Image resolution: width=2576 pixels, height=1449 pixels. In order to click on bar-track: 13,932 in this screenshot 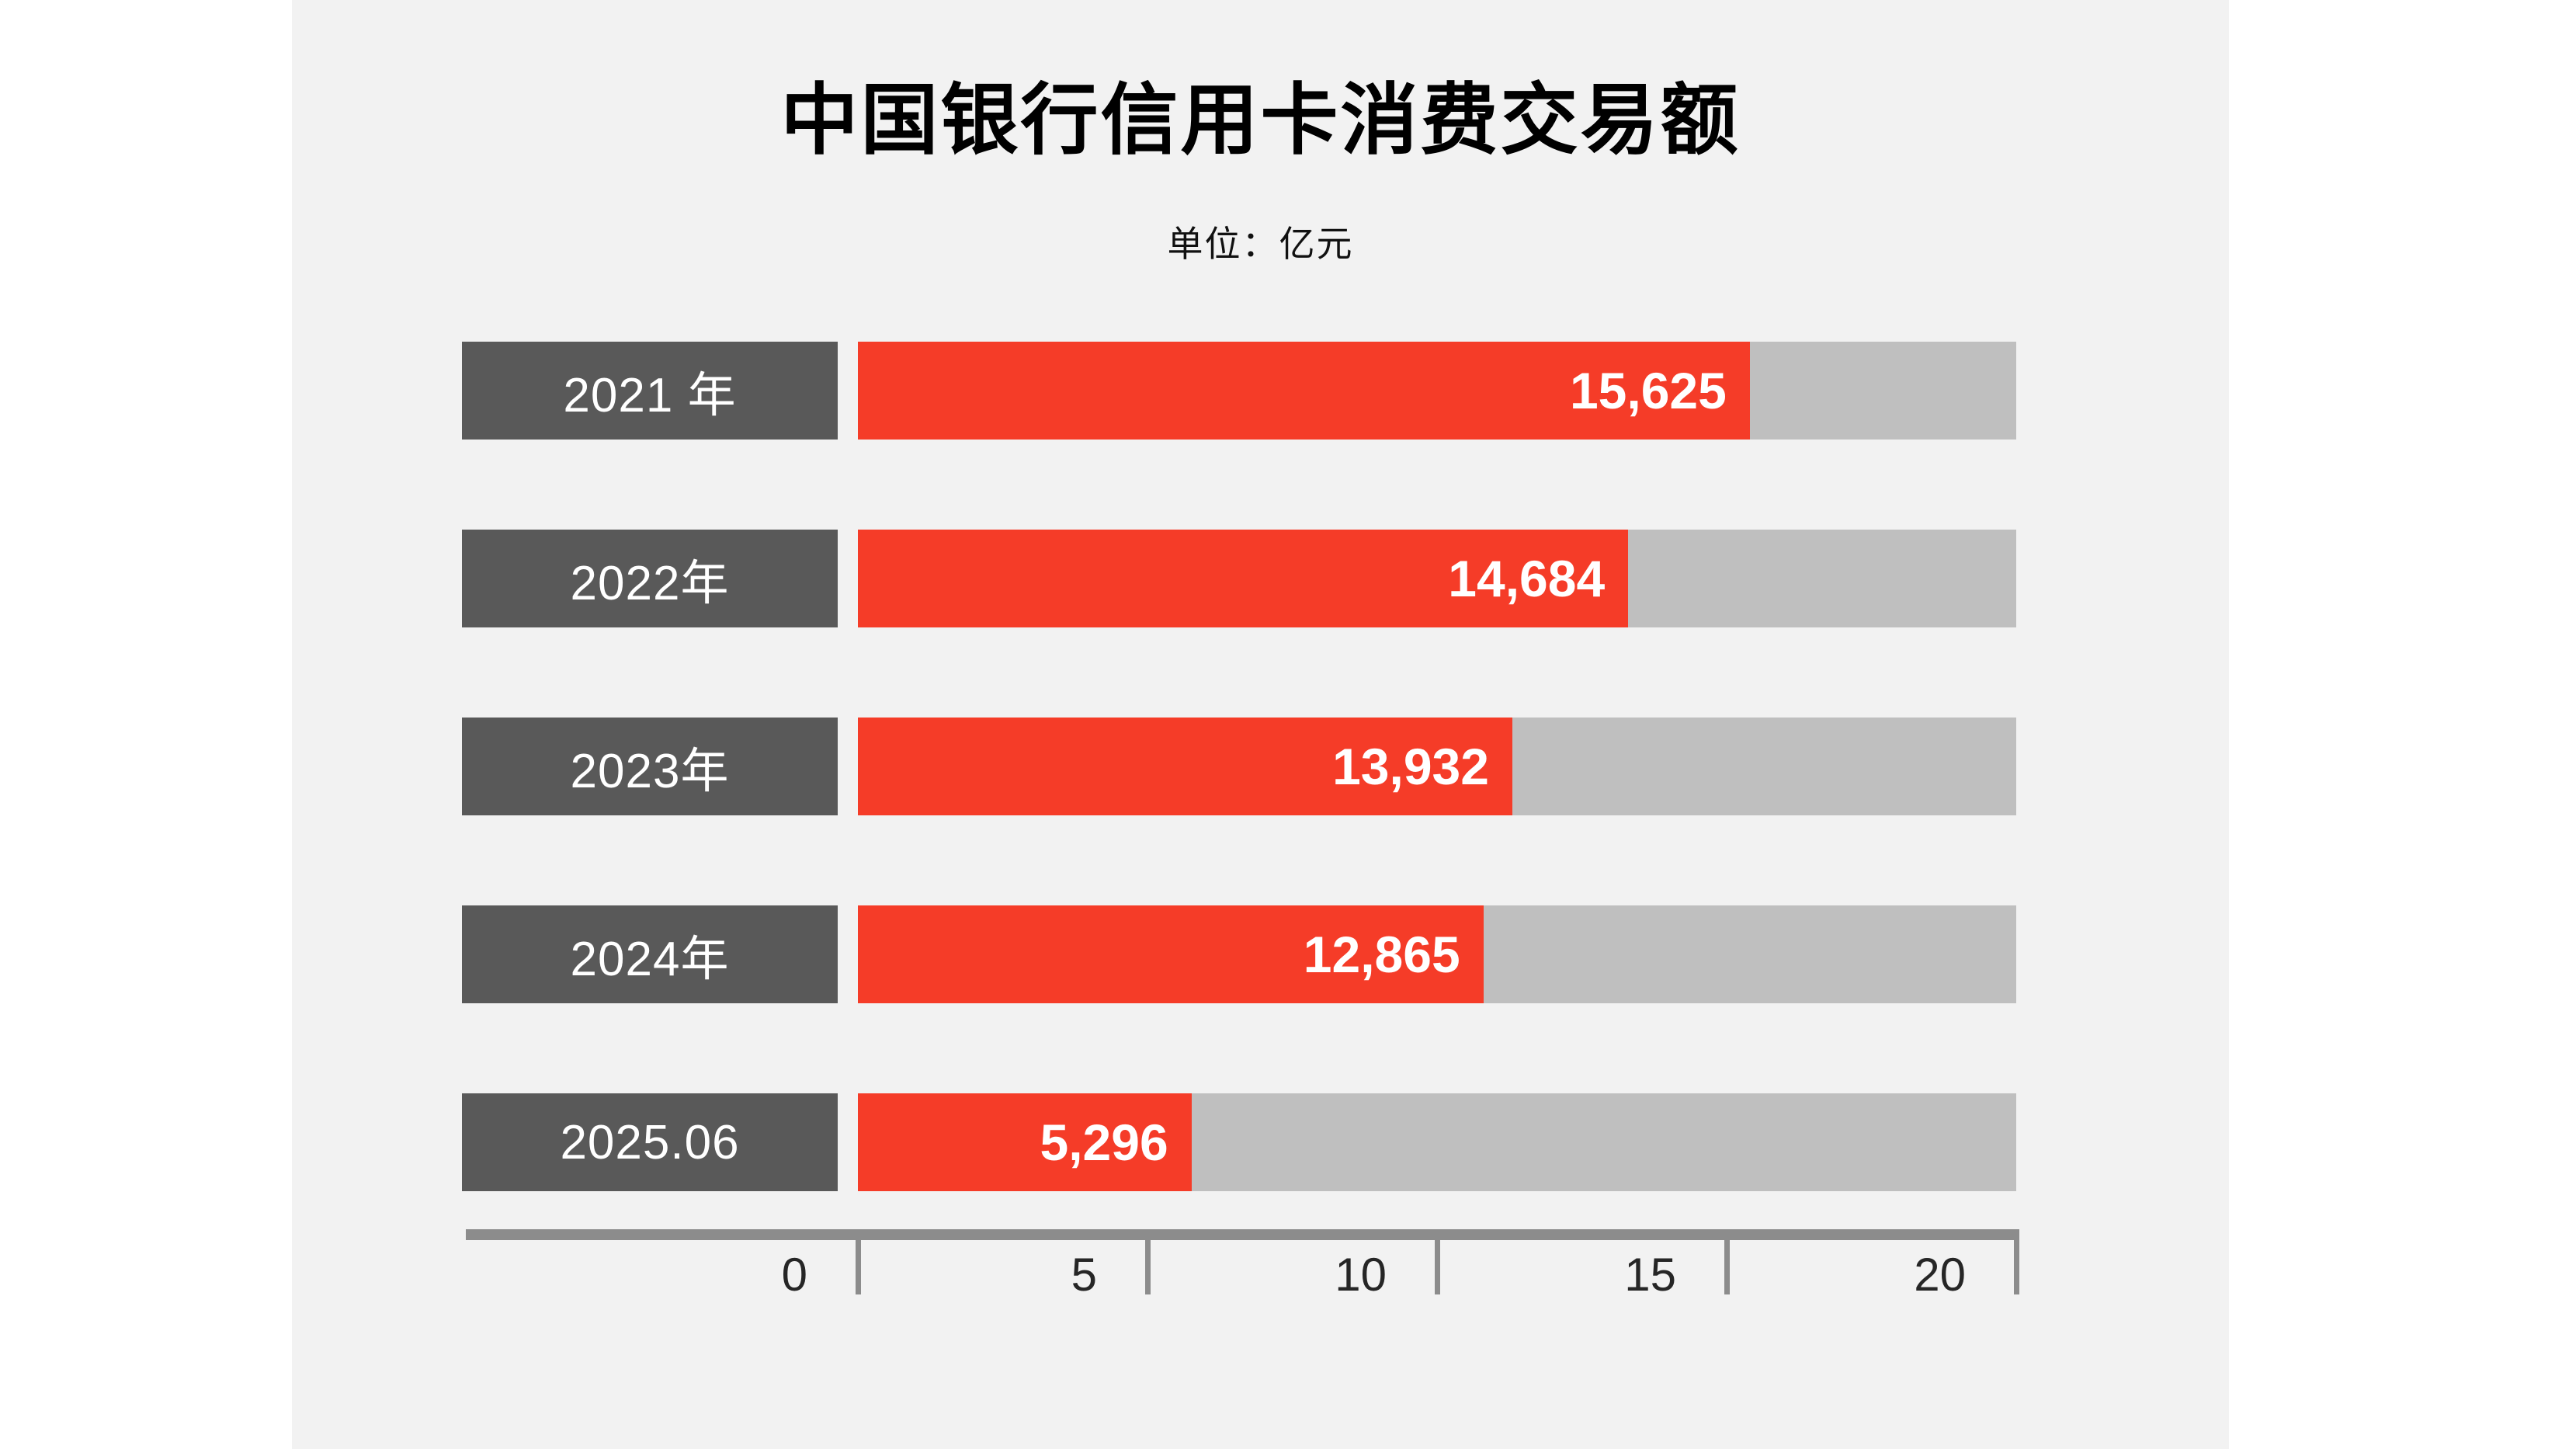, I will do `click(1437, 766)`.